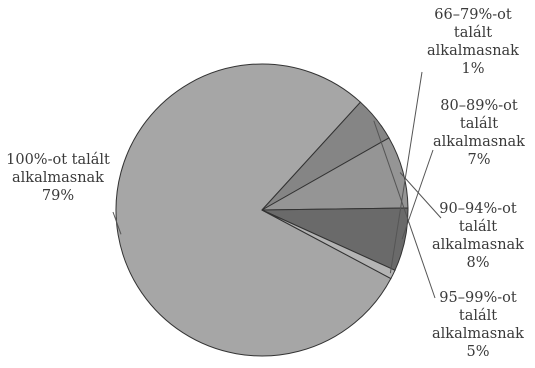  What do you see at coordinates (473, 15) in the screenshot?
I see `slice-label-4-line-0: 66–79%-ot` at bounding box center [473, 15].